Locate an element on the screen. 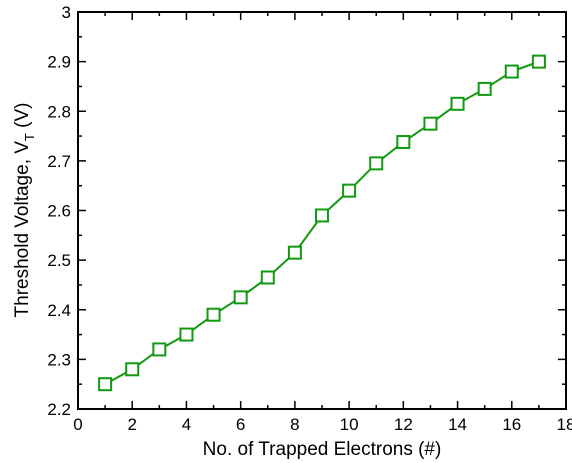  x-tick-label: 14 is located at coordinates (457, 424).